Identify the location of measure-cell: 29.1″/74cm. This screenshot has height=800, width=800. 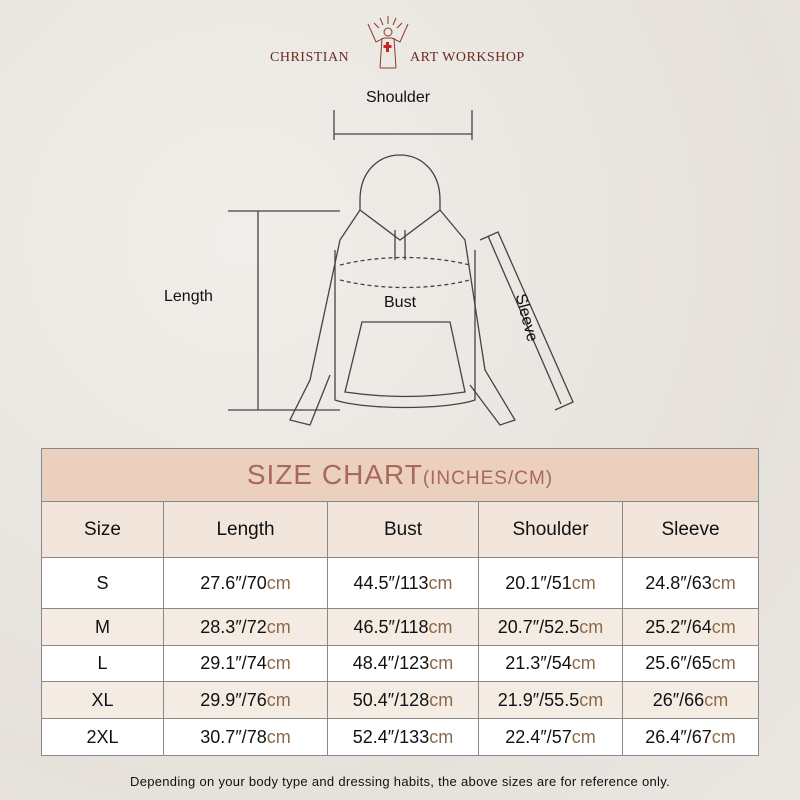
(245, 663).